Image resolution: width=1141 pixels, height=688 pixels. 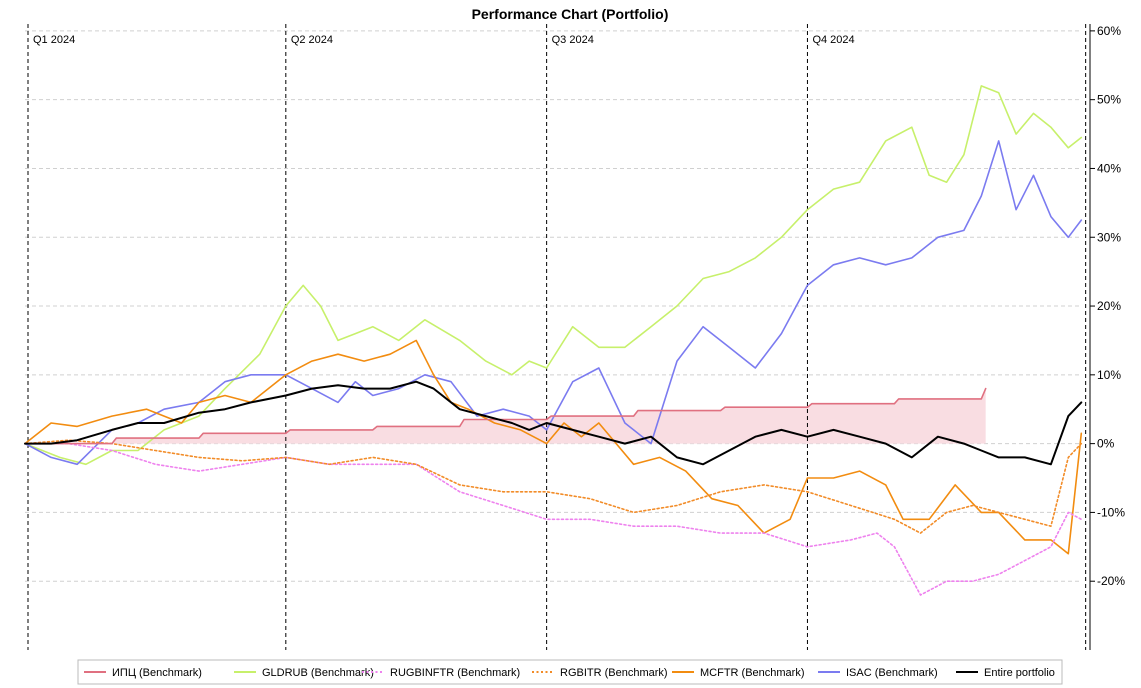 I want to click on y-tick-label-0: -20%, so click(x=1111, y=581).